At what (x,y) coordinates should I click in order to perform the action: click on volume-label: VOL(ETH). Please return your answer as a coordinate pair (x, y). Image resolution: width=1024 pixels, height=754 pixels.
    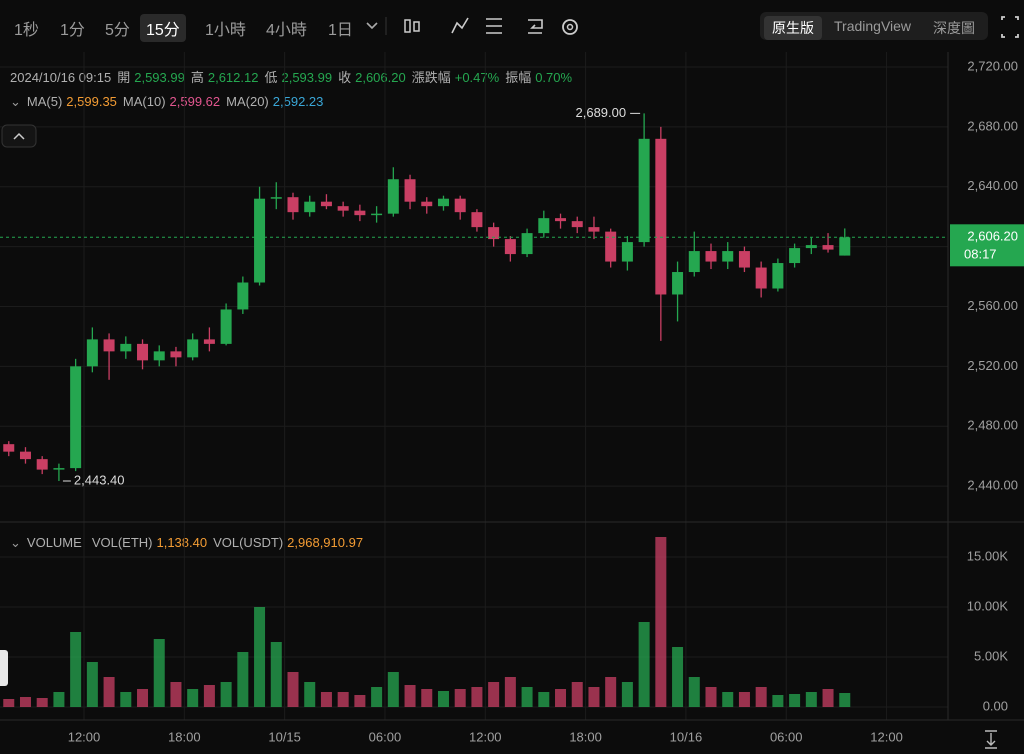
    Looking at the image, I should click on (122, 542).